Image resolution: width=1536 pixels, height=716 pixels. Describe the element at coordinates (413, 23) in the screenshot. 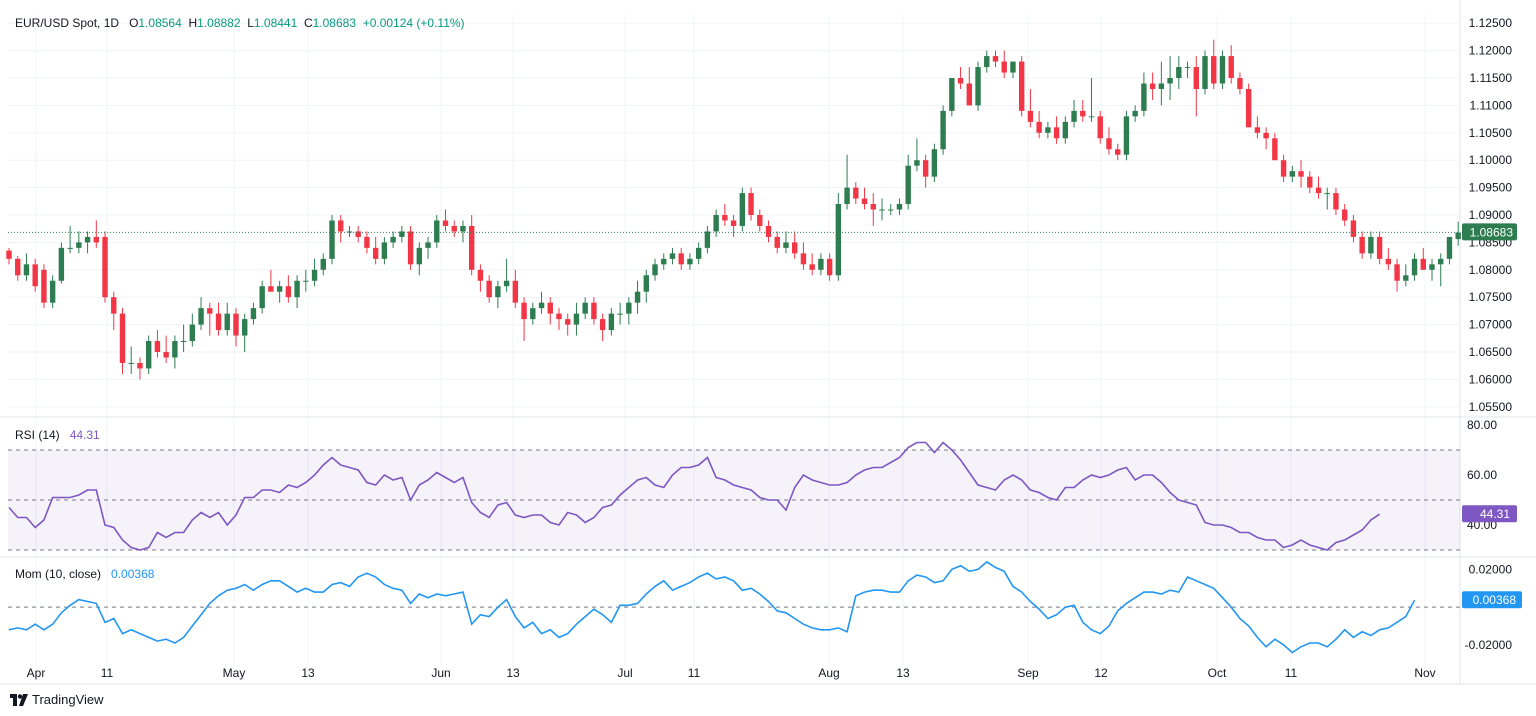

I see `change-value: +0.00124 (+0.11%)` at that location.